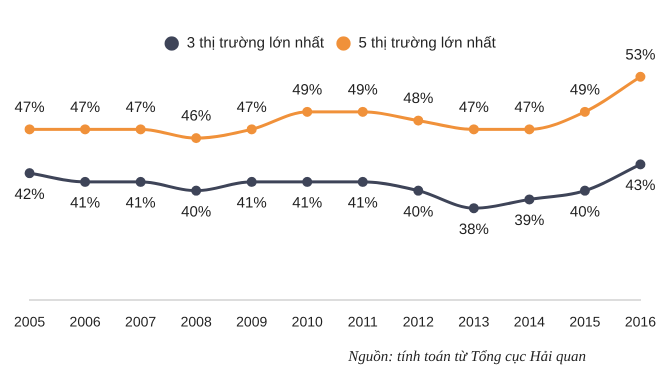  Describe the element at coordinates (530, 321) in the screenshot. I see `x-tick-label: 2014` at that location.